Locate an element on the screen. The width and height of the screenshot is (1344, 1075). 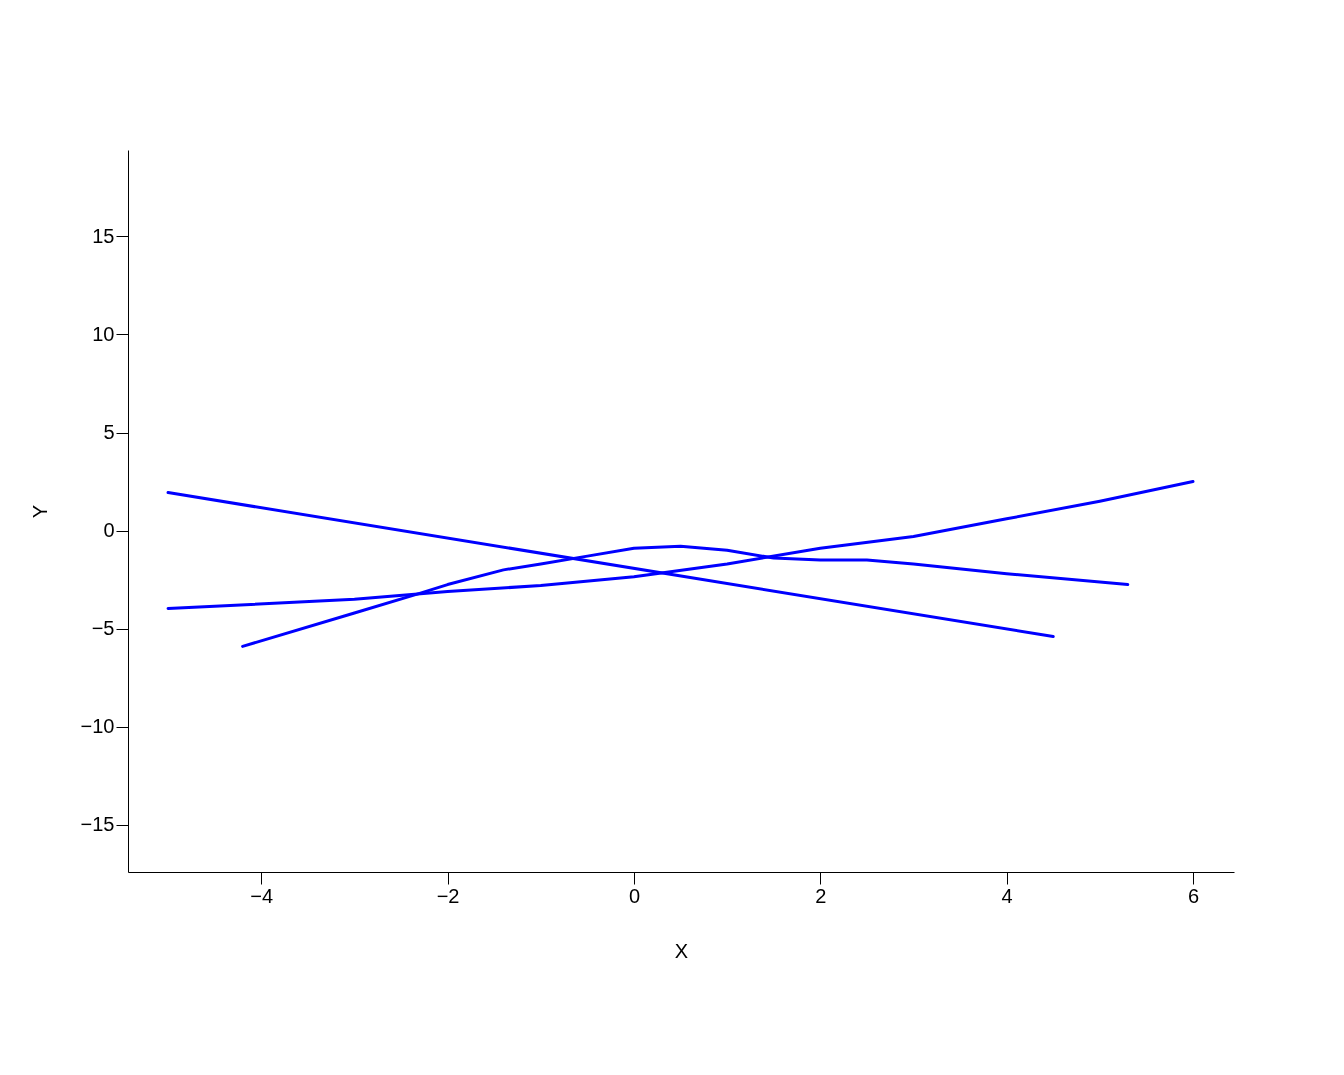
y-tick-label: 5 is located at coordinates (109, 432).